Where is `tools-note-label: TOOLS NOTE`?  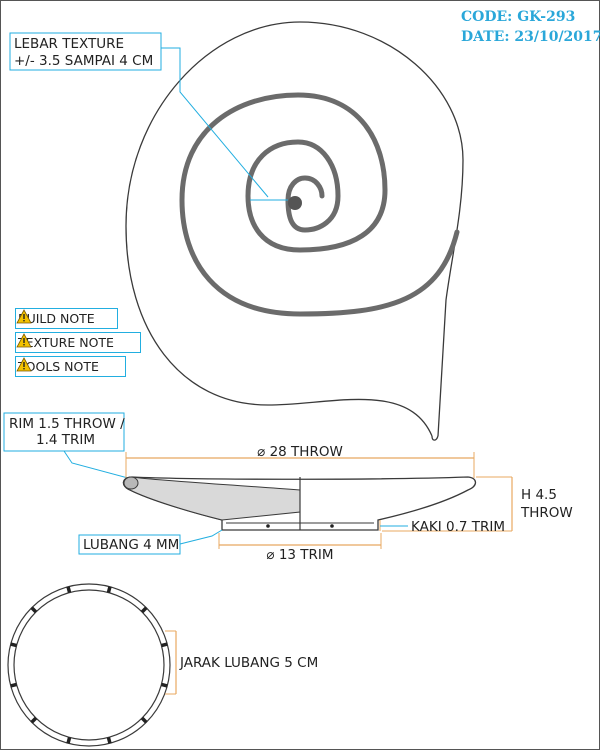 tools-note-label: TOOLS NOTE is located at coordinates (58, 366).